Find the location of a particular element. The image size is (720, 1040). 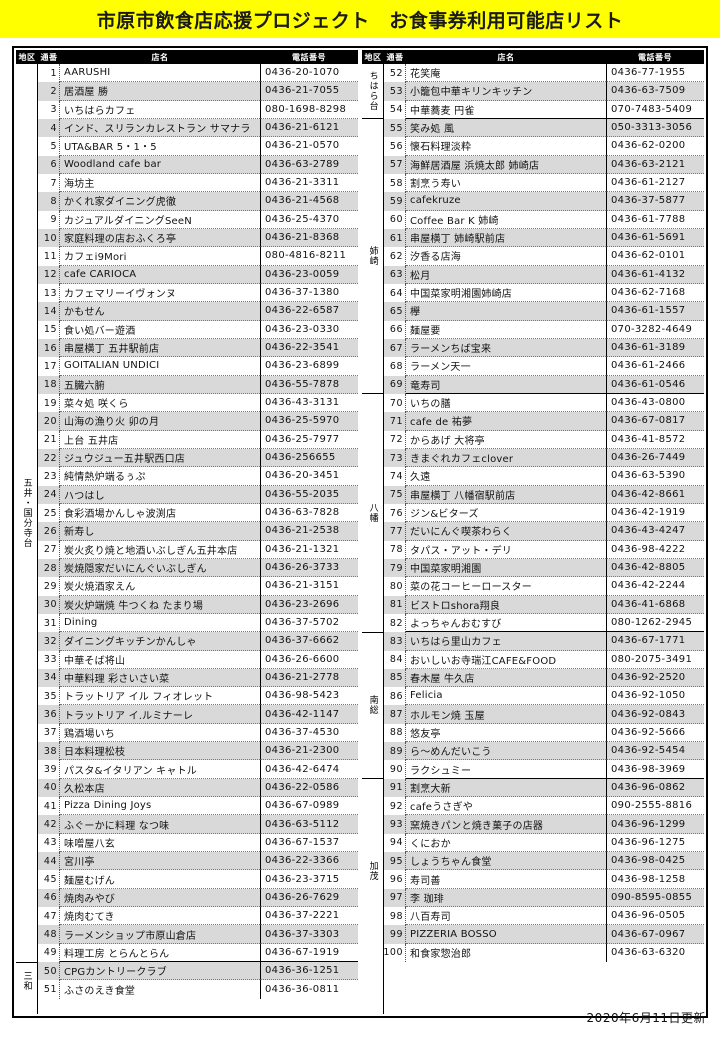

row-phone: 0436-21-3311 is located at coordinates (309, 183).